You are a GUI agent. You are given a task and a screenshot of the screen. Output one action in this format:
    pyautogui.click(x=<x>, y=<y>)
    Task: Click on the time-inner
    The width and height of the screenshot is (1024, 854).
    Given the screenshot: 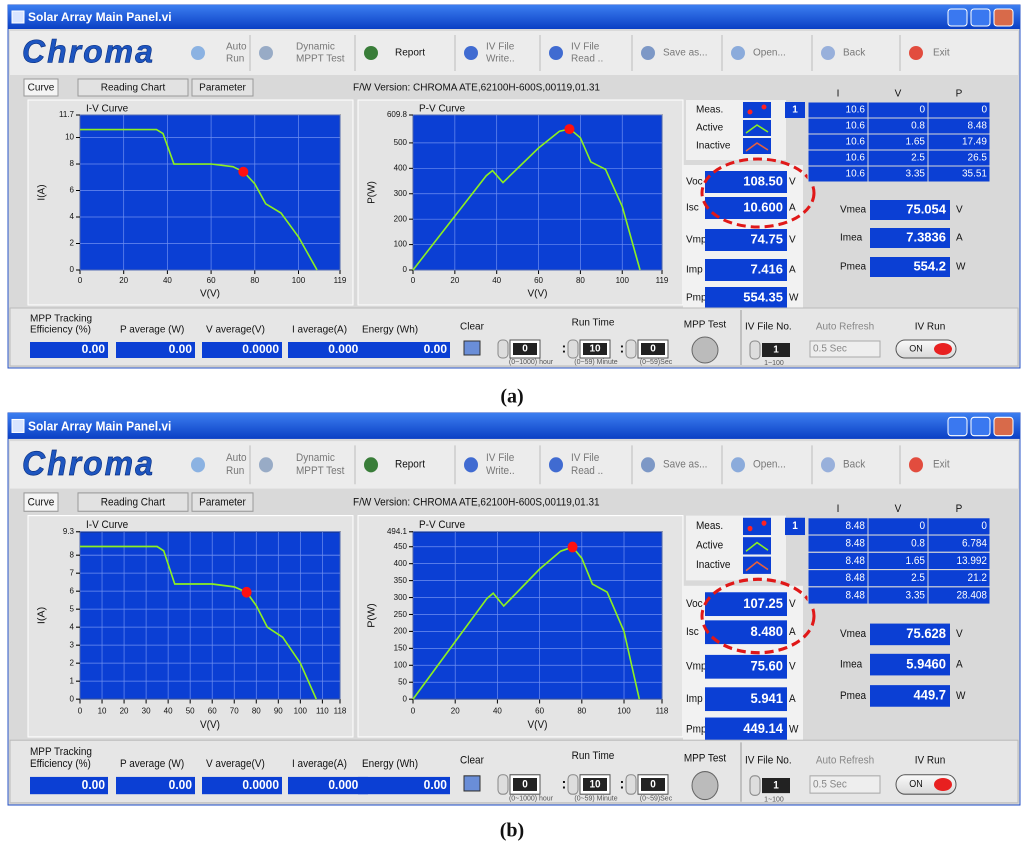 What is the action you would take?
    pyautogui.click(x=525, y=349)
    